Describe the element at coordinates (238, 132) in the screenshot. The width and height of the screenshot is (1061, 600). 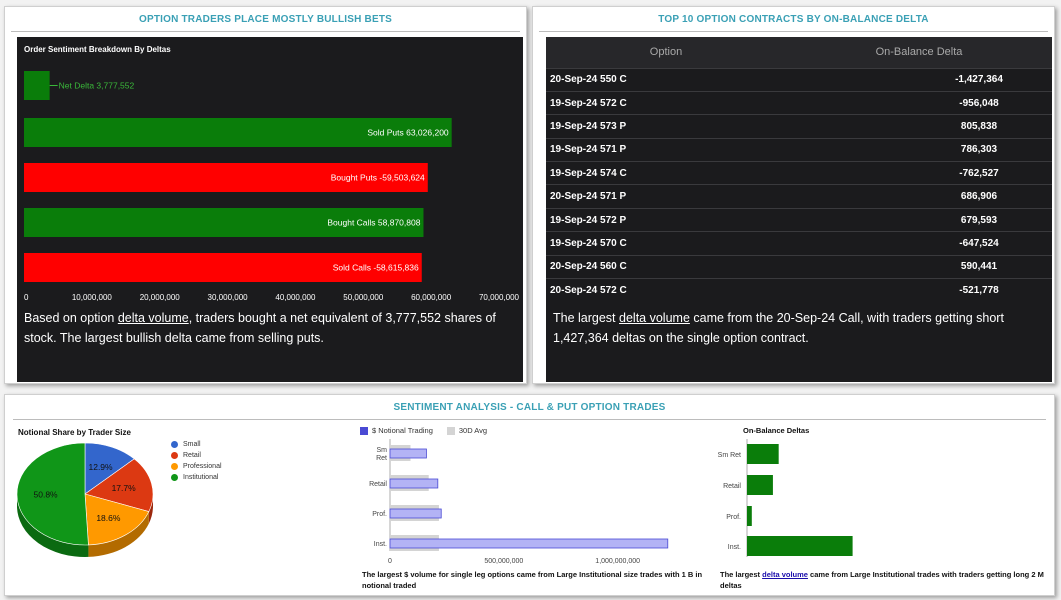
I see `bar-sold-puts` at that location.